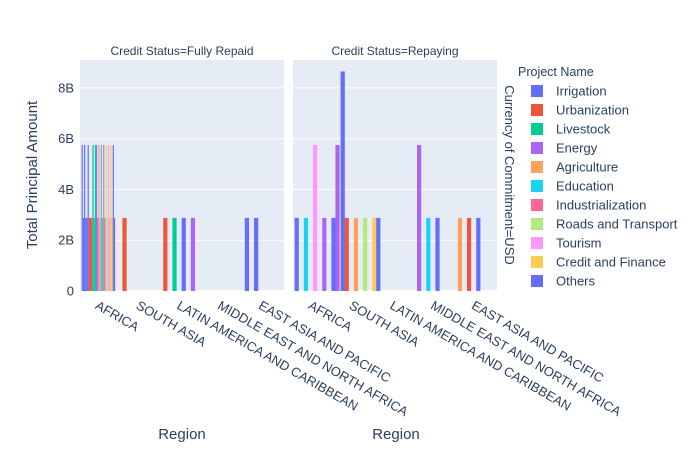 The width and height of the screenshot is (700, 450). Describe the element at coordinates (577, 148) in the screenshot. I see `legend-label: Energy` at that location.